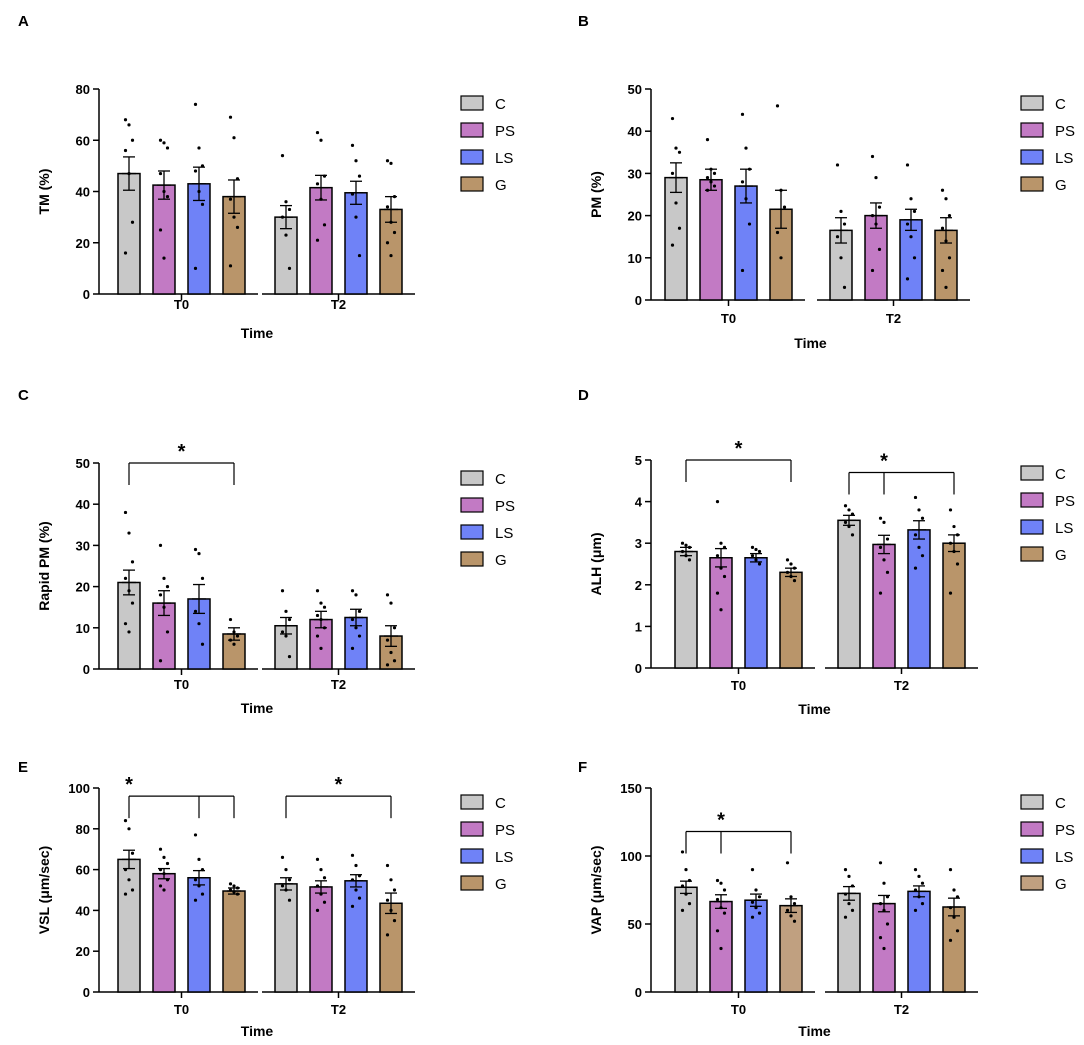 The height and width of the screenshot is (1045, 1084). What do you see at coordinates (83, 628) in the screenshot?
I see `y-tick-label: 10` at bounding box center [83, 628].